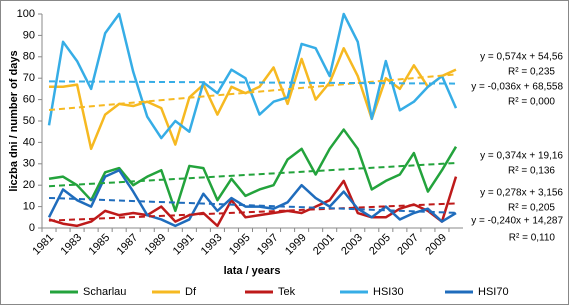 This screenshot has height=305, width=569. Describe the element at coordinates (191, 292) in the screenshot. I see `legend-label: Df` at that location.